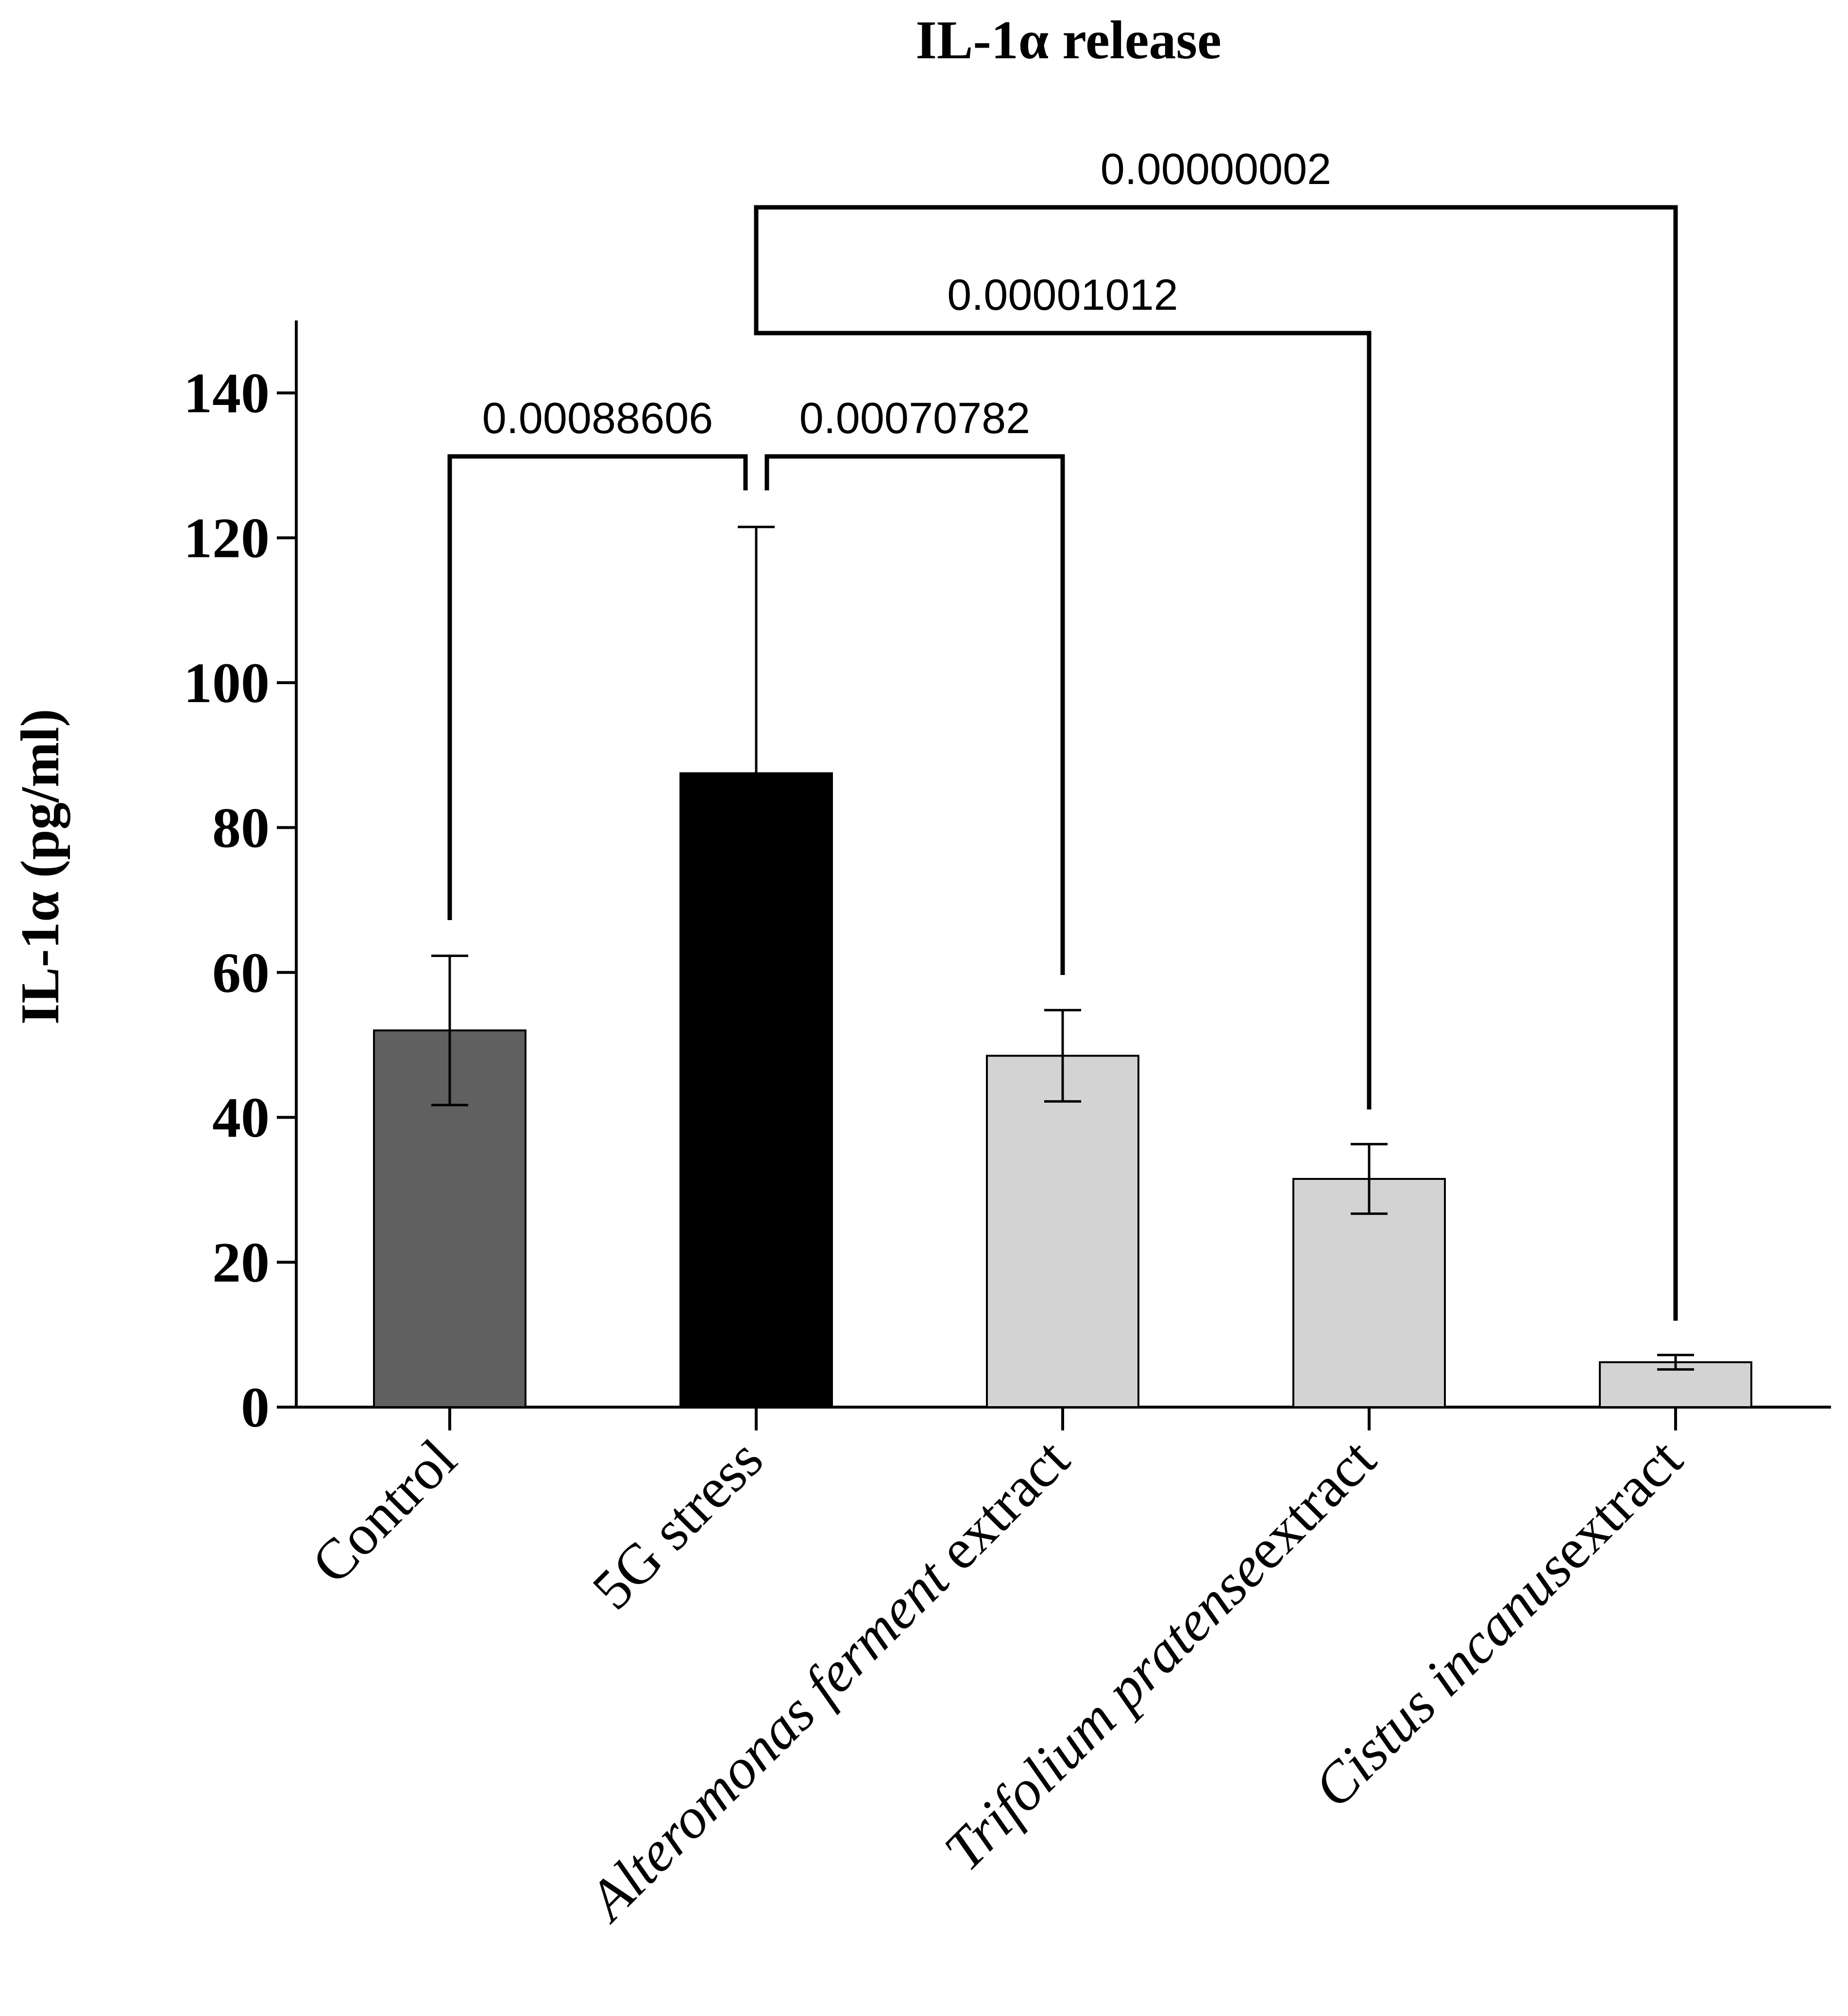 Image resolution: width=1848 pixels, height=2016 pixels. I want to click on x-tick-label-part: Cistus incanus, so click(1443, 1678).